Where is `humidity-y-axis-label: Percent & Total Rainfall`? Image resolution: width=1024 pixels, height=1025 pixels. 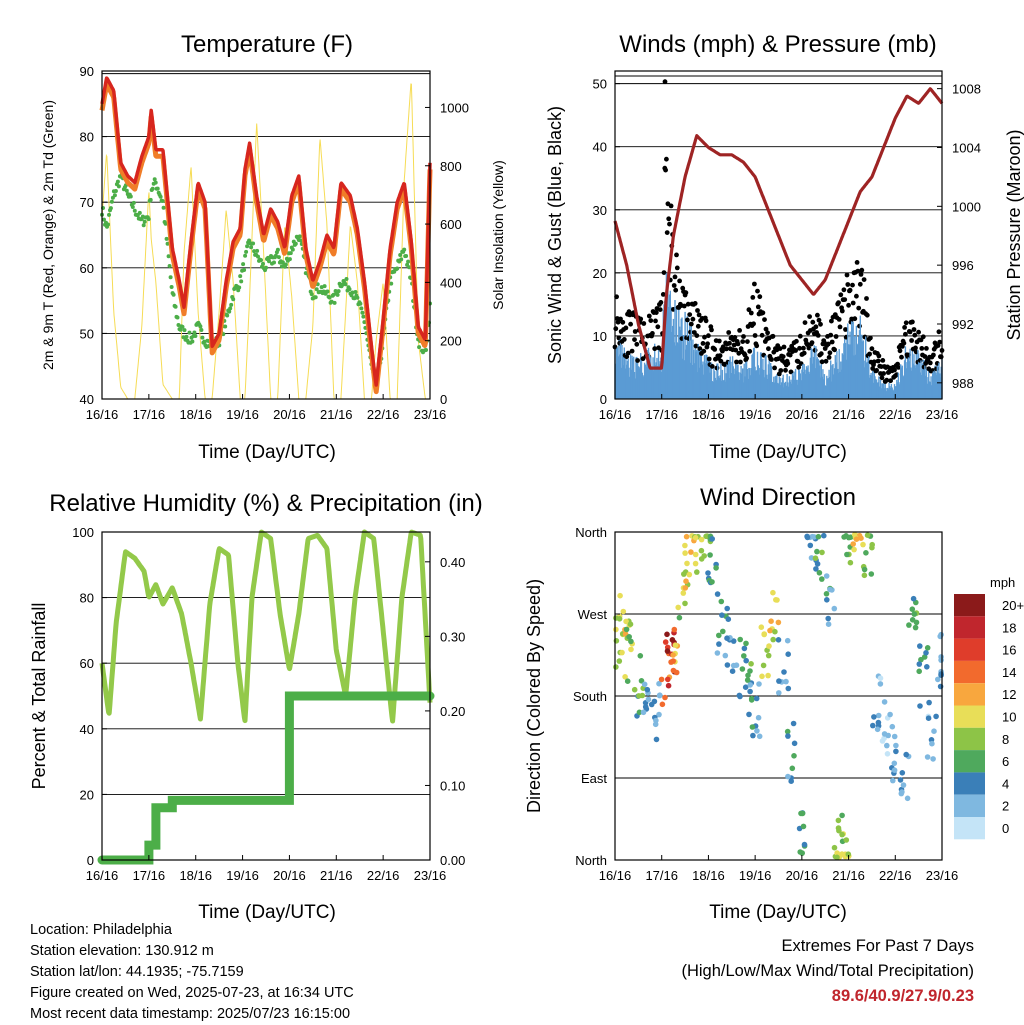 humidity-y-axis-label: Percent & Total Rainfall is located at coordinates (39, 696).